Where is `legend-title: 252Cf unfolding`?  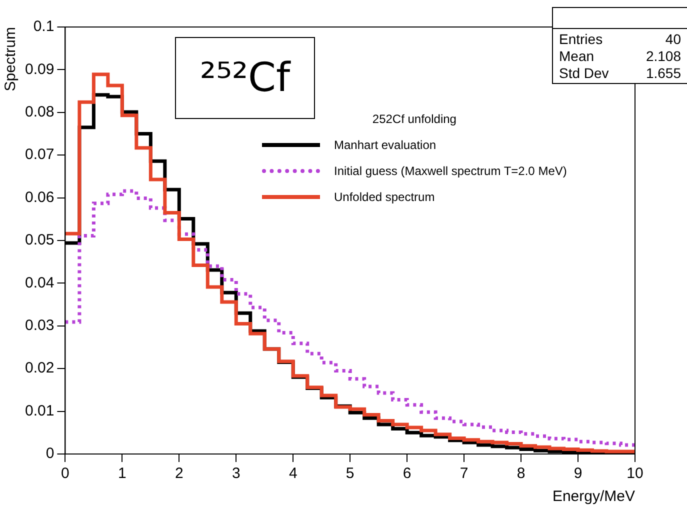
legend-title: 252Cf unfolding is located at coordinates (414, 119).